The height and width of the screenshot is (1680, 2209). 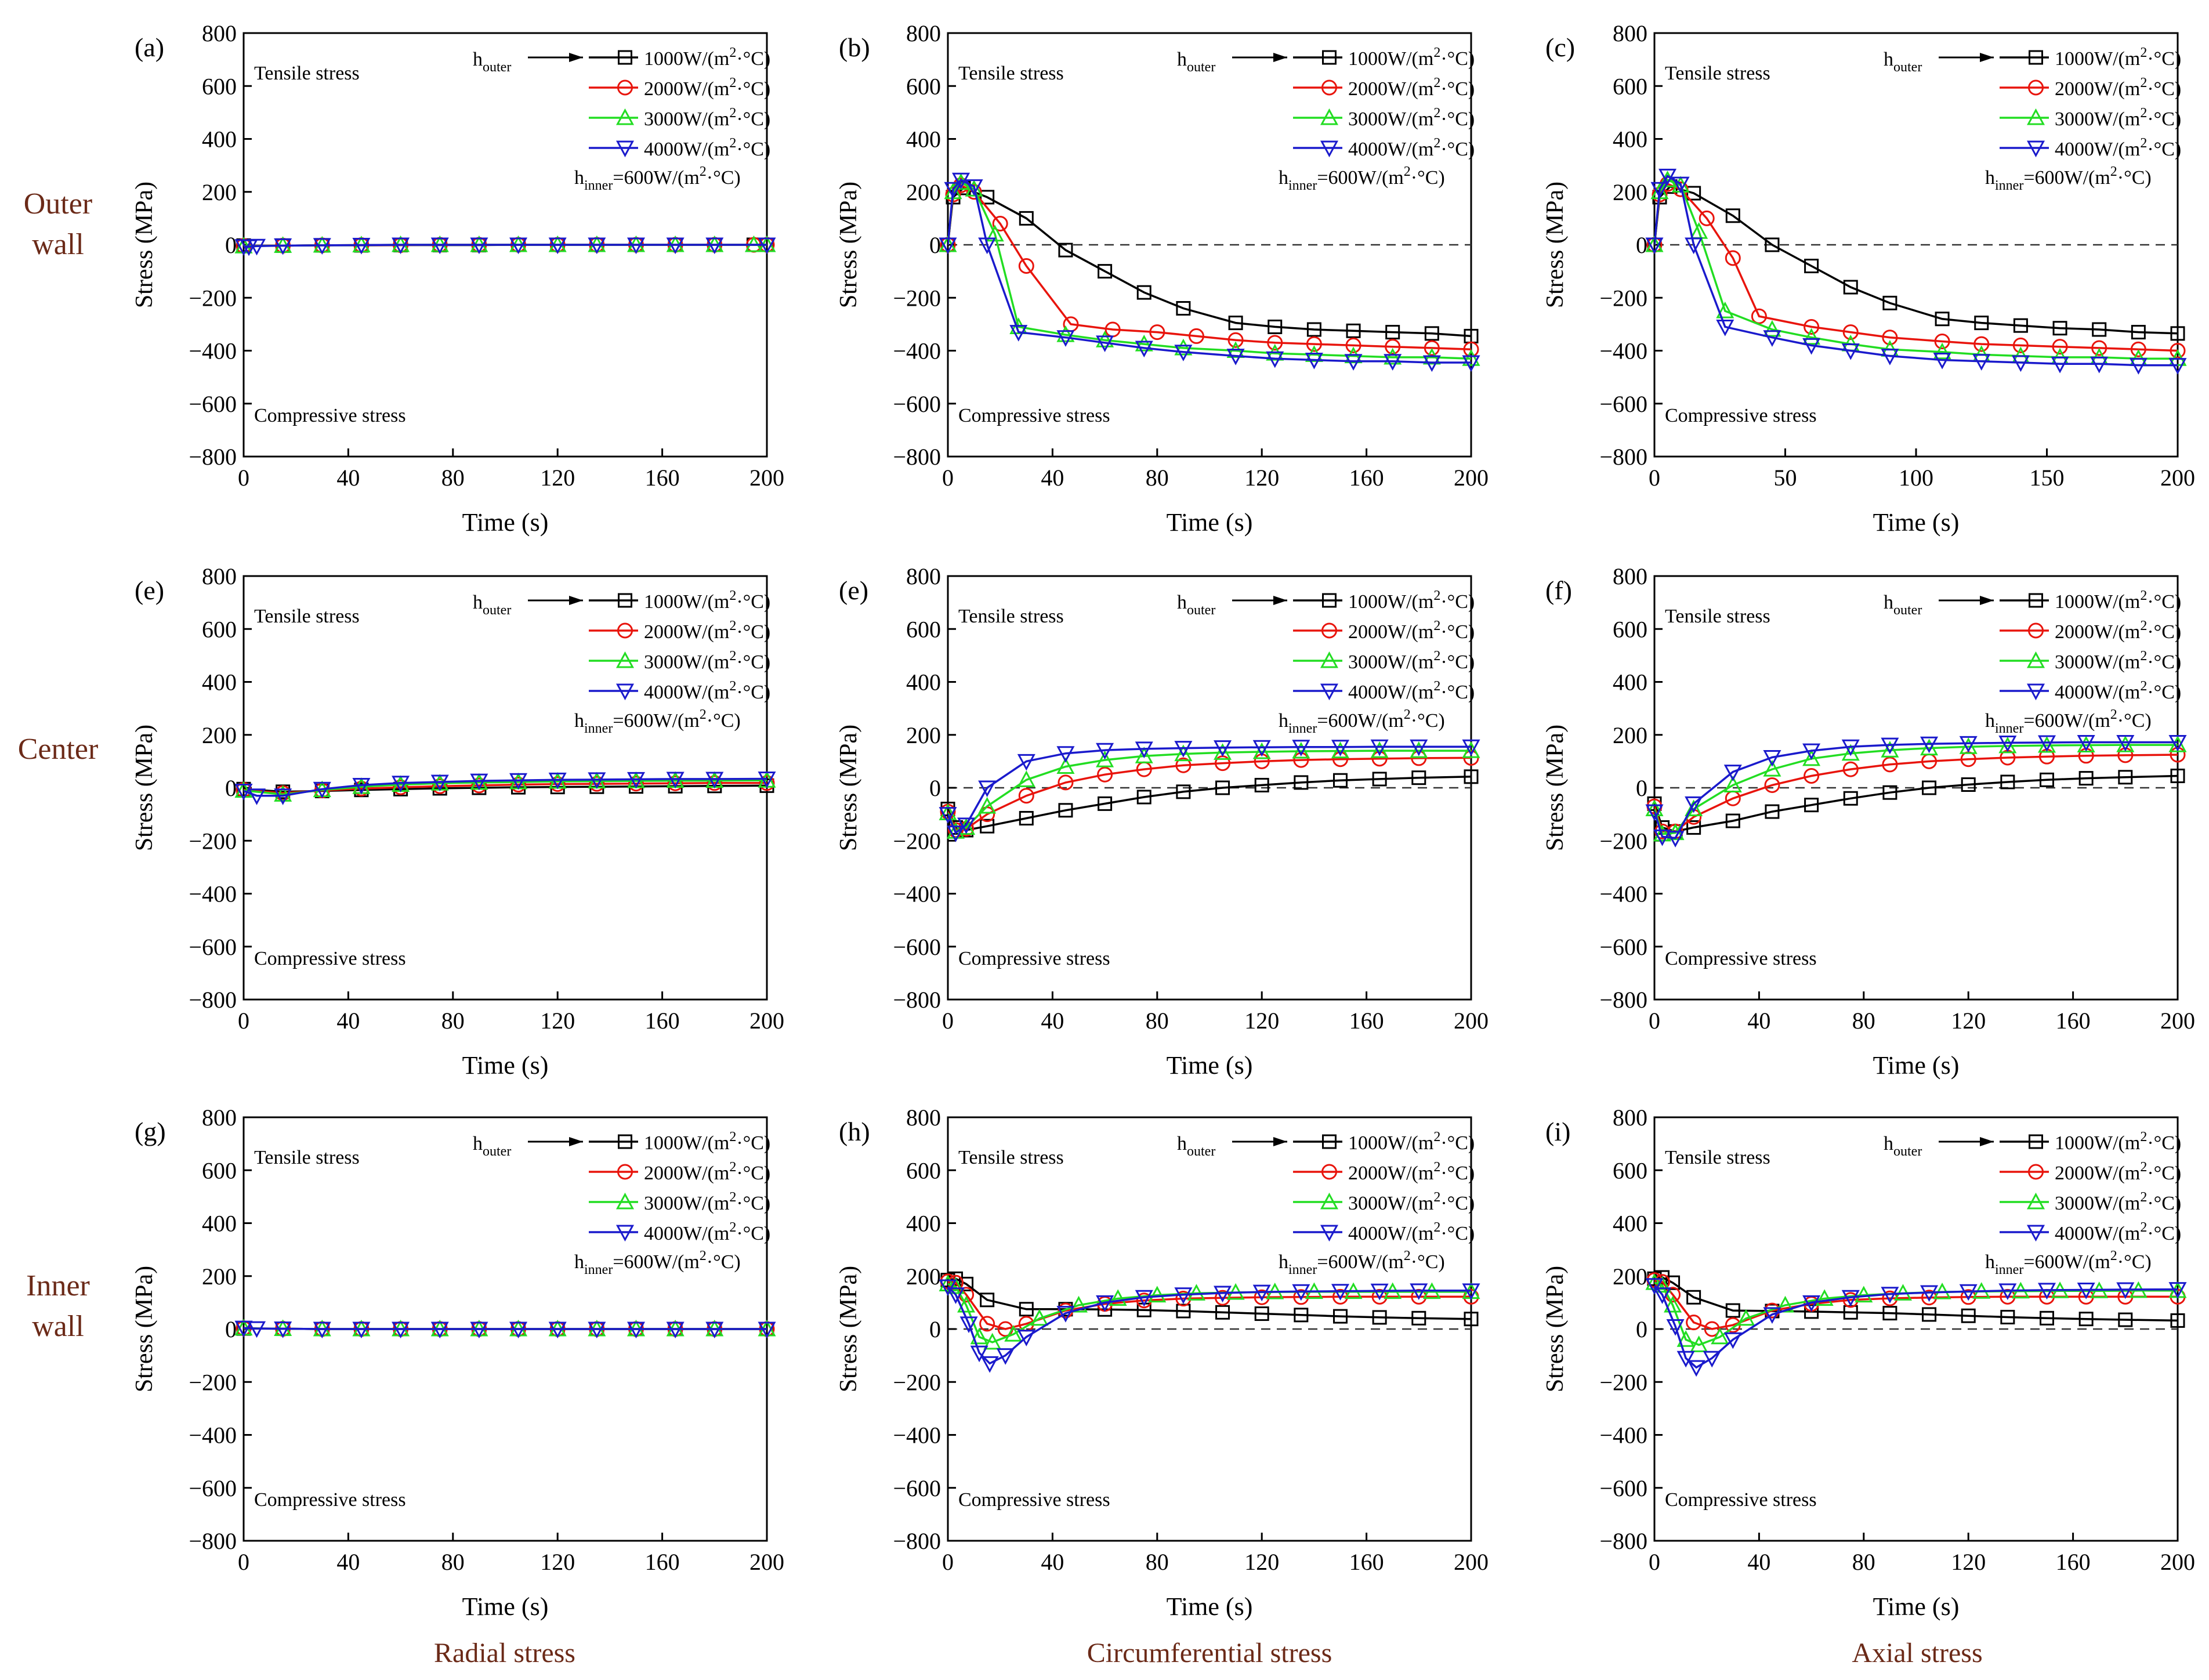 I want to click on legend-label-1: 2000W/(m2·°C), so click(x=2118, y=87).